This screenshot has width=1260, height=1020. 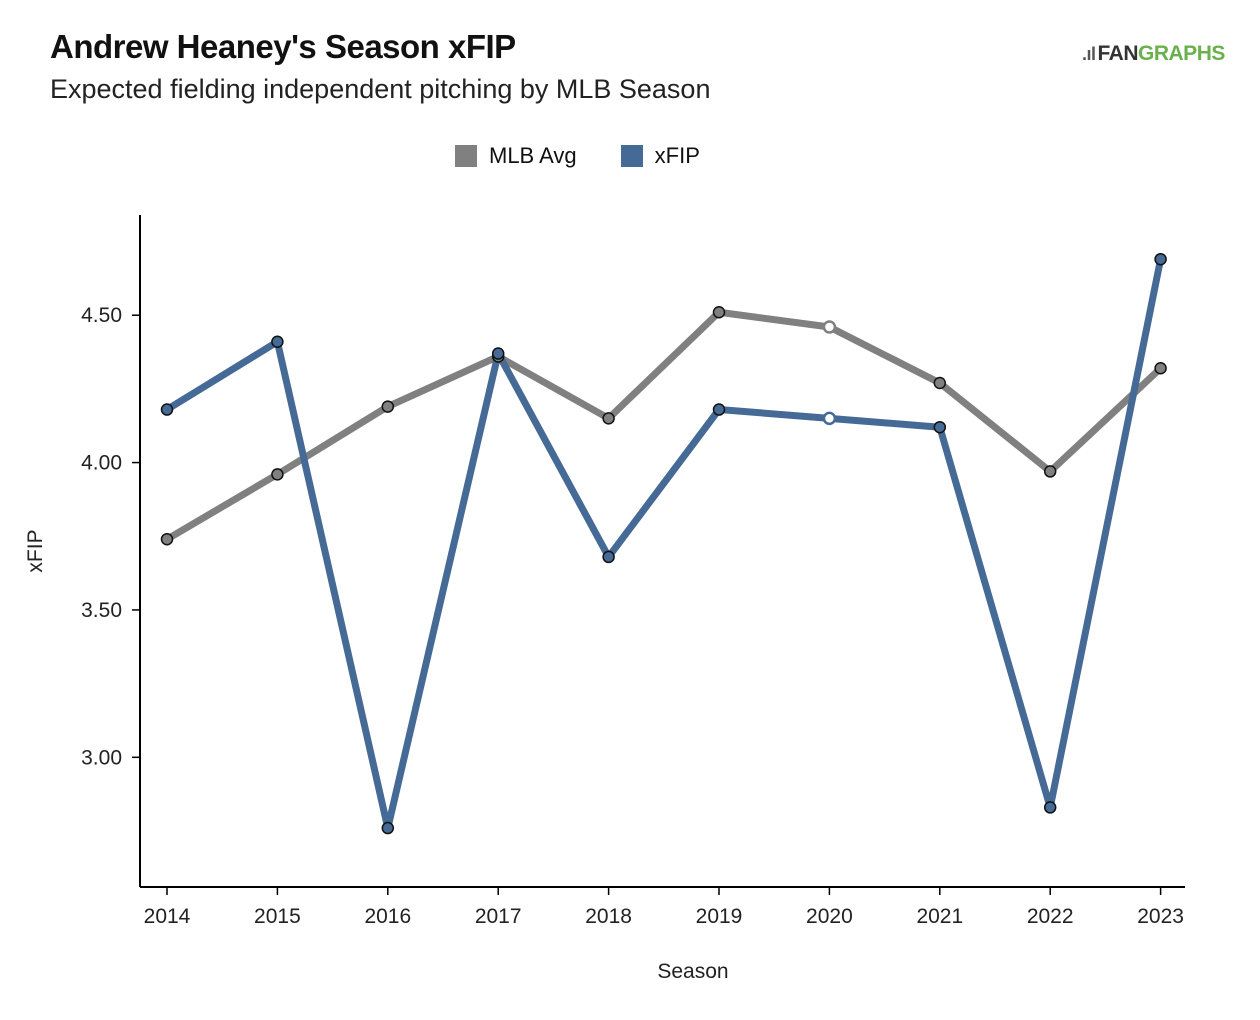 I want to click on y-tick-label: 4.50, so click(x=101, y=315).